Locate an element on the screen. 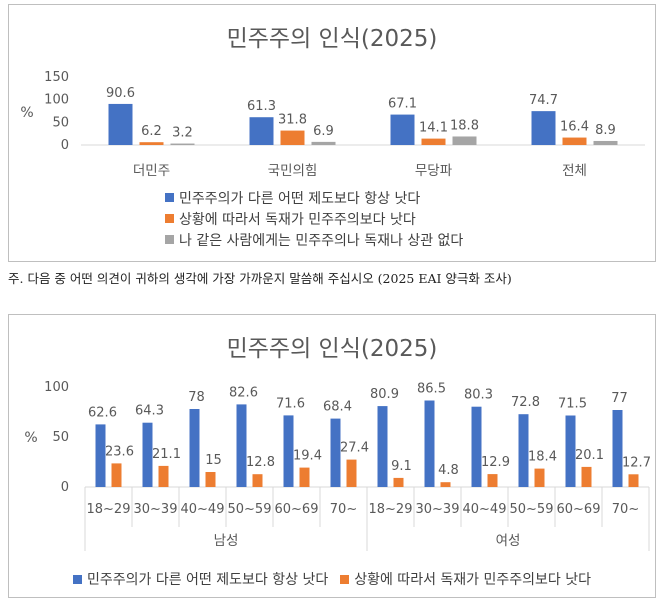 The image size is (665, 608). legend-label: 나 같은 사람에게는 민주주의나 독재나 상관 없다 is located at coordinates (321, 240).